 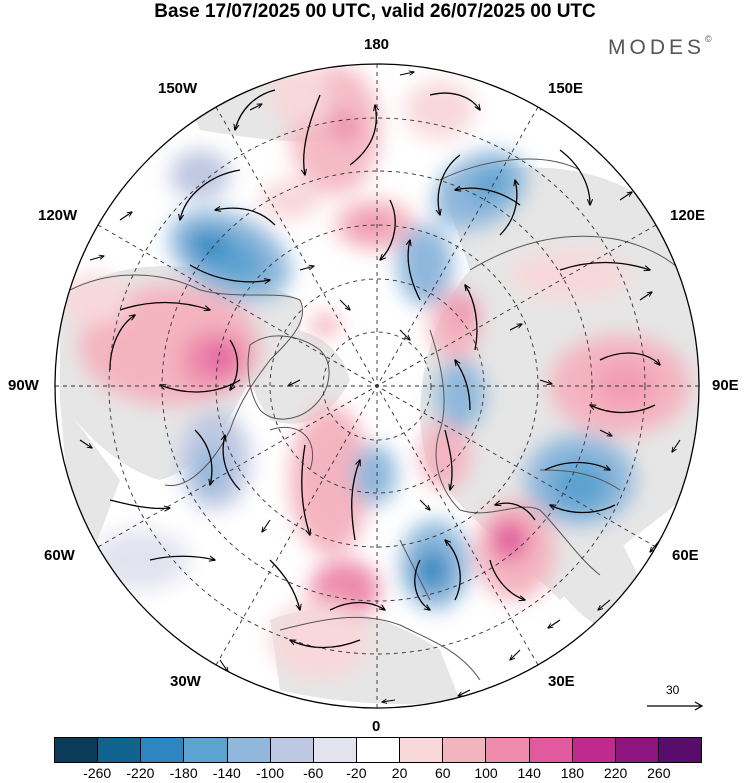 What do you see at coordinates (685, 555) in the screenshot?
I see `lon-label-60e: 60E` at bounding box center [685, 555].